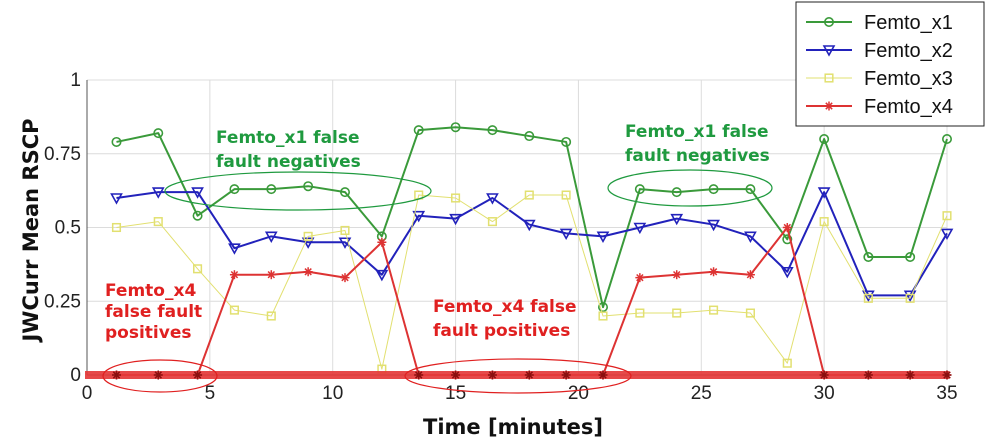  Describe the element at coordinates (332, 393) in the screenshot. I see `x-tick-label: 10` at that location.